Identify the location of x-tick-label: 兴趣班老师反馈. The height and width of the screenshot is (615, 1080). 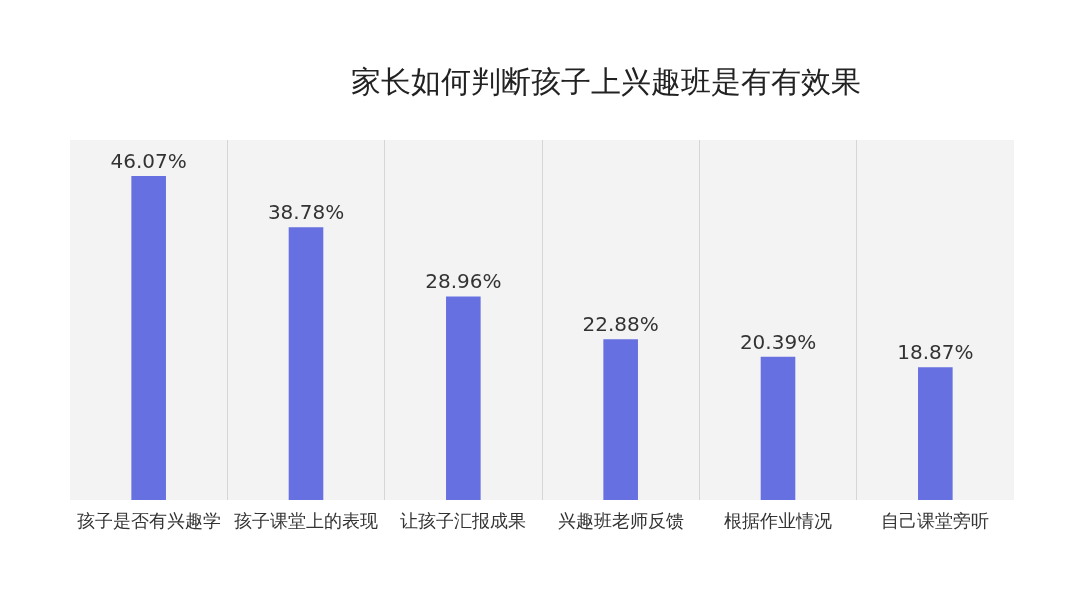
(620, 520).